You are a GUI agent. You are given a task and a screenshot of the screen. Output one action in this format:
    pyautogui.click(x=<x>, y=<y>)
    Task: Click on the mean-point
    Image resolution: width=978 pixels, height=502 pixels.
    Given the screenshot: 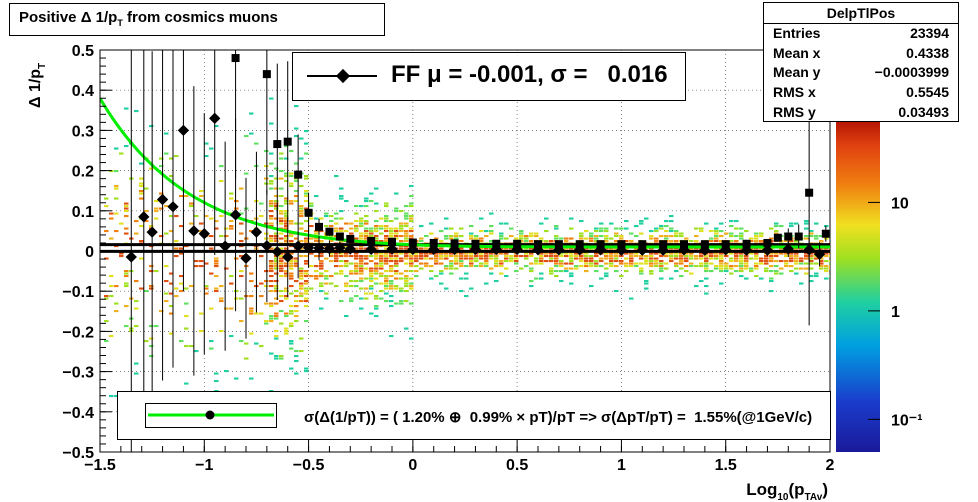 What is the action you would take?
    pyautogui.click(x=413, y=249)
    